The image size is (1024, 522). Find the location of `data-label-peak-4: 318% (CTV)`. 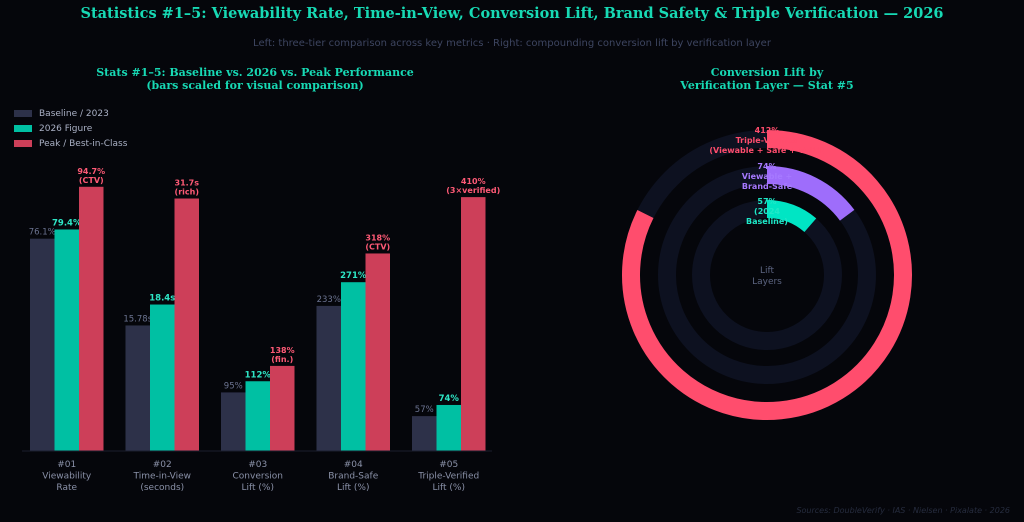

data-label-peak-4: 318% (CTV) is located at coordinates (377, 242).